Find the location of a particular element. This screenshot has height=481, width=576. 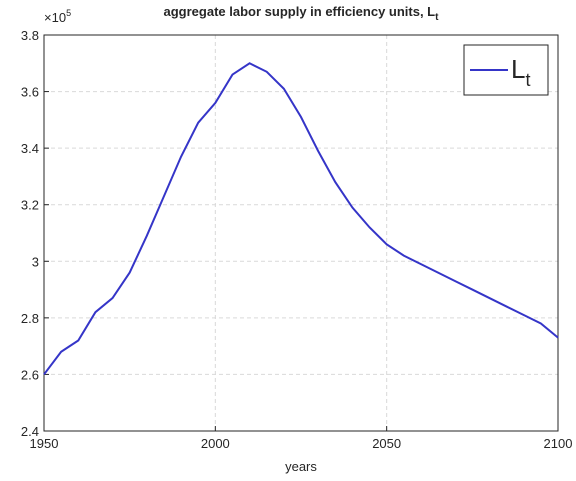

x-tick-label: 2000 is located at coordinates (215, 443).